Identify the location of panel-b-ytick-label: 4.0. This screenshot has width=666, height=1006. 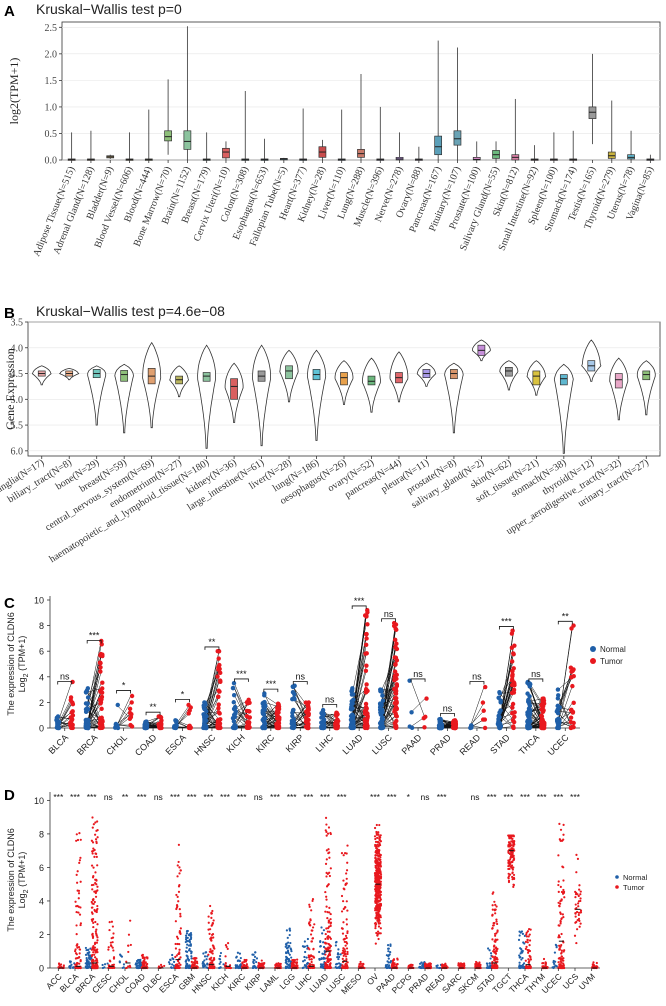
(17, 348).